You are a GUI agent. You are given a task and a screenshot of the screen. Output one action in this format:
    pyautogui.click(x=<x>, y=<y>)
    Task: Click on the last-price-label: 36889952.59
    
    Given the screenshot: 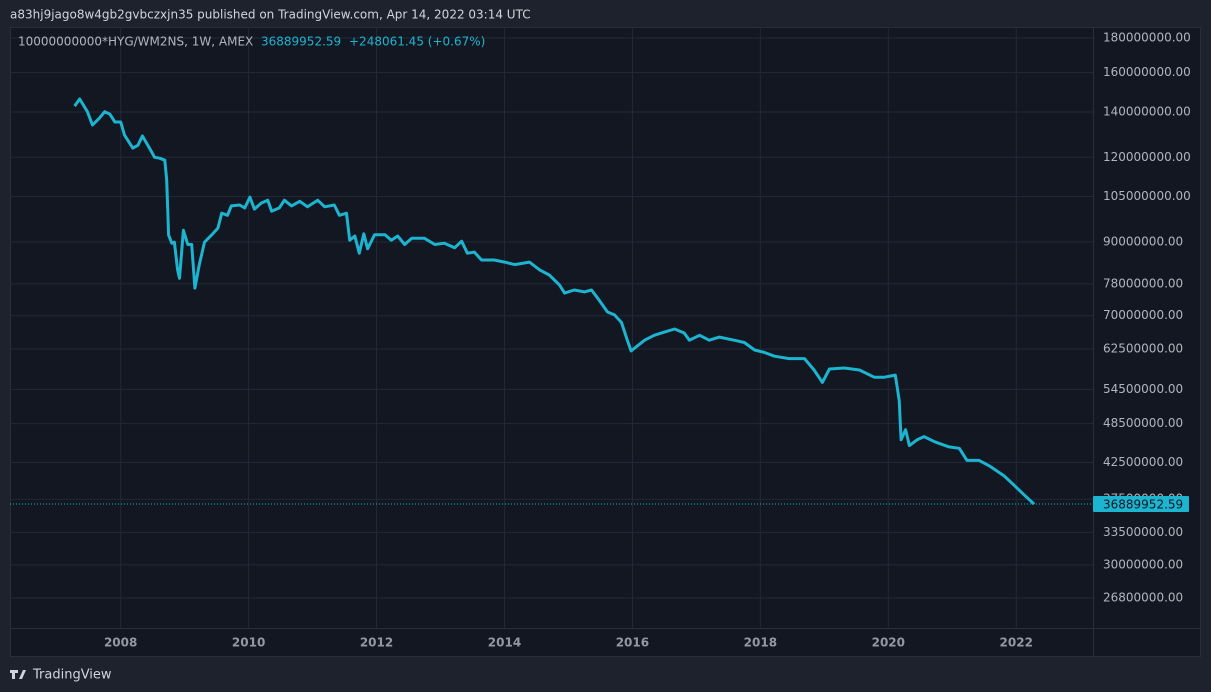 What is the action you would take?
    pyautogui.click(x=1143, y=505)
    